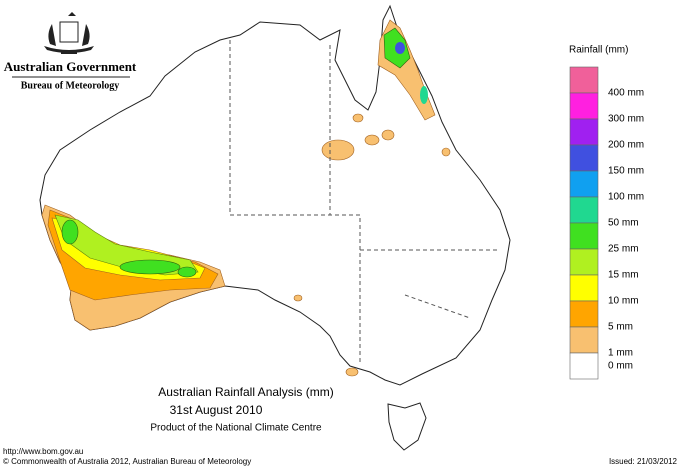 This screenshot has height=467, width=680. Describe the element at coordinates (620, 353) in the screenshot. I see `legend-label: 1 mm` at that location.